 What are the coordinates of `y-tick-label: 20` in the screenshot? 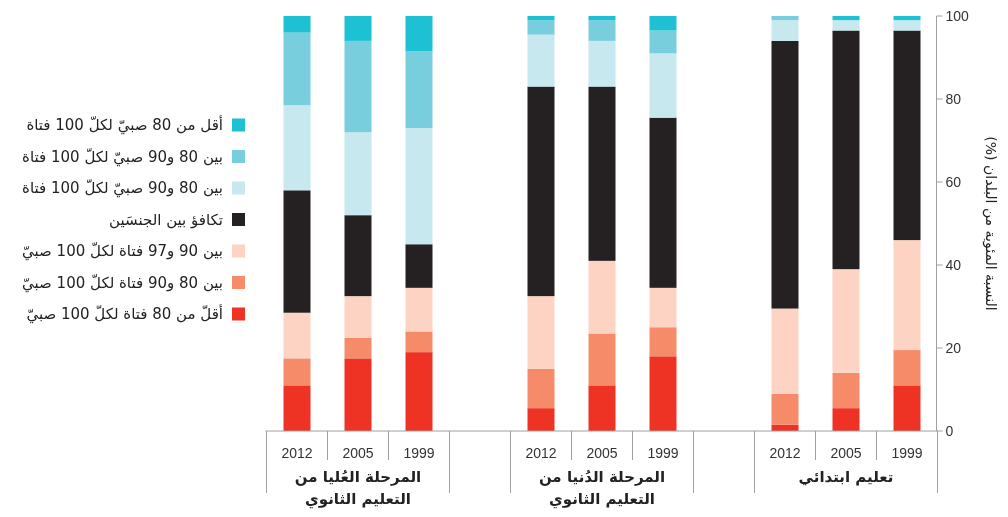 It's located at (953, 348).